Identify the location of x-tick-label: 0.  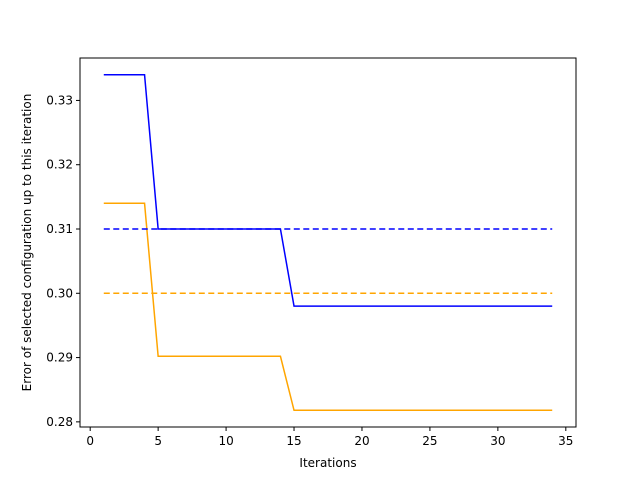
(90, 441).